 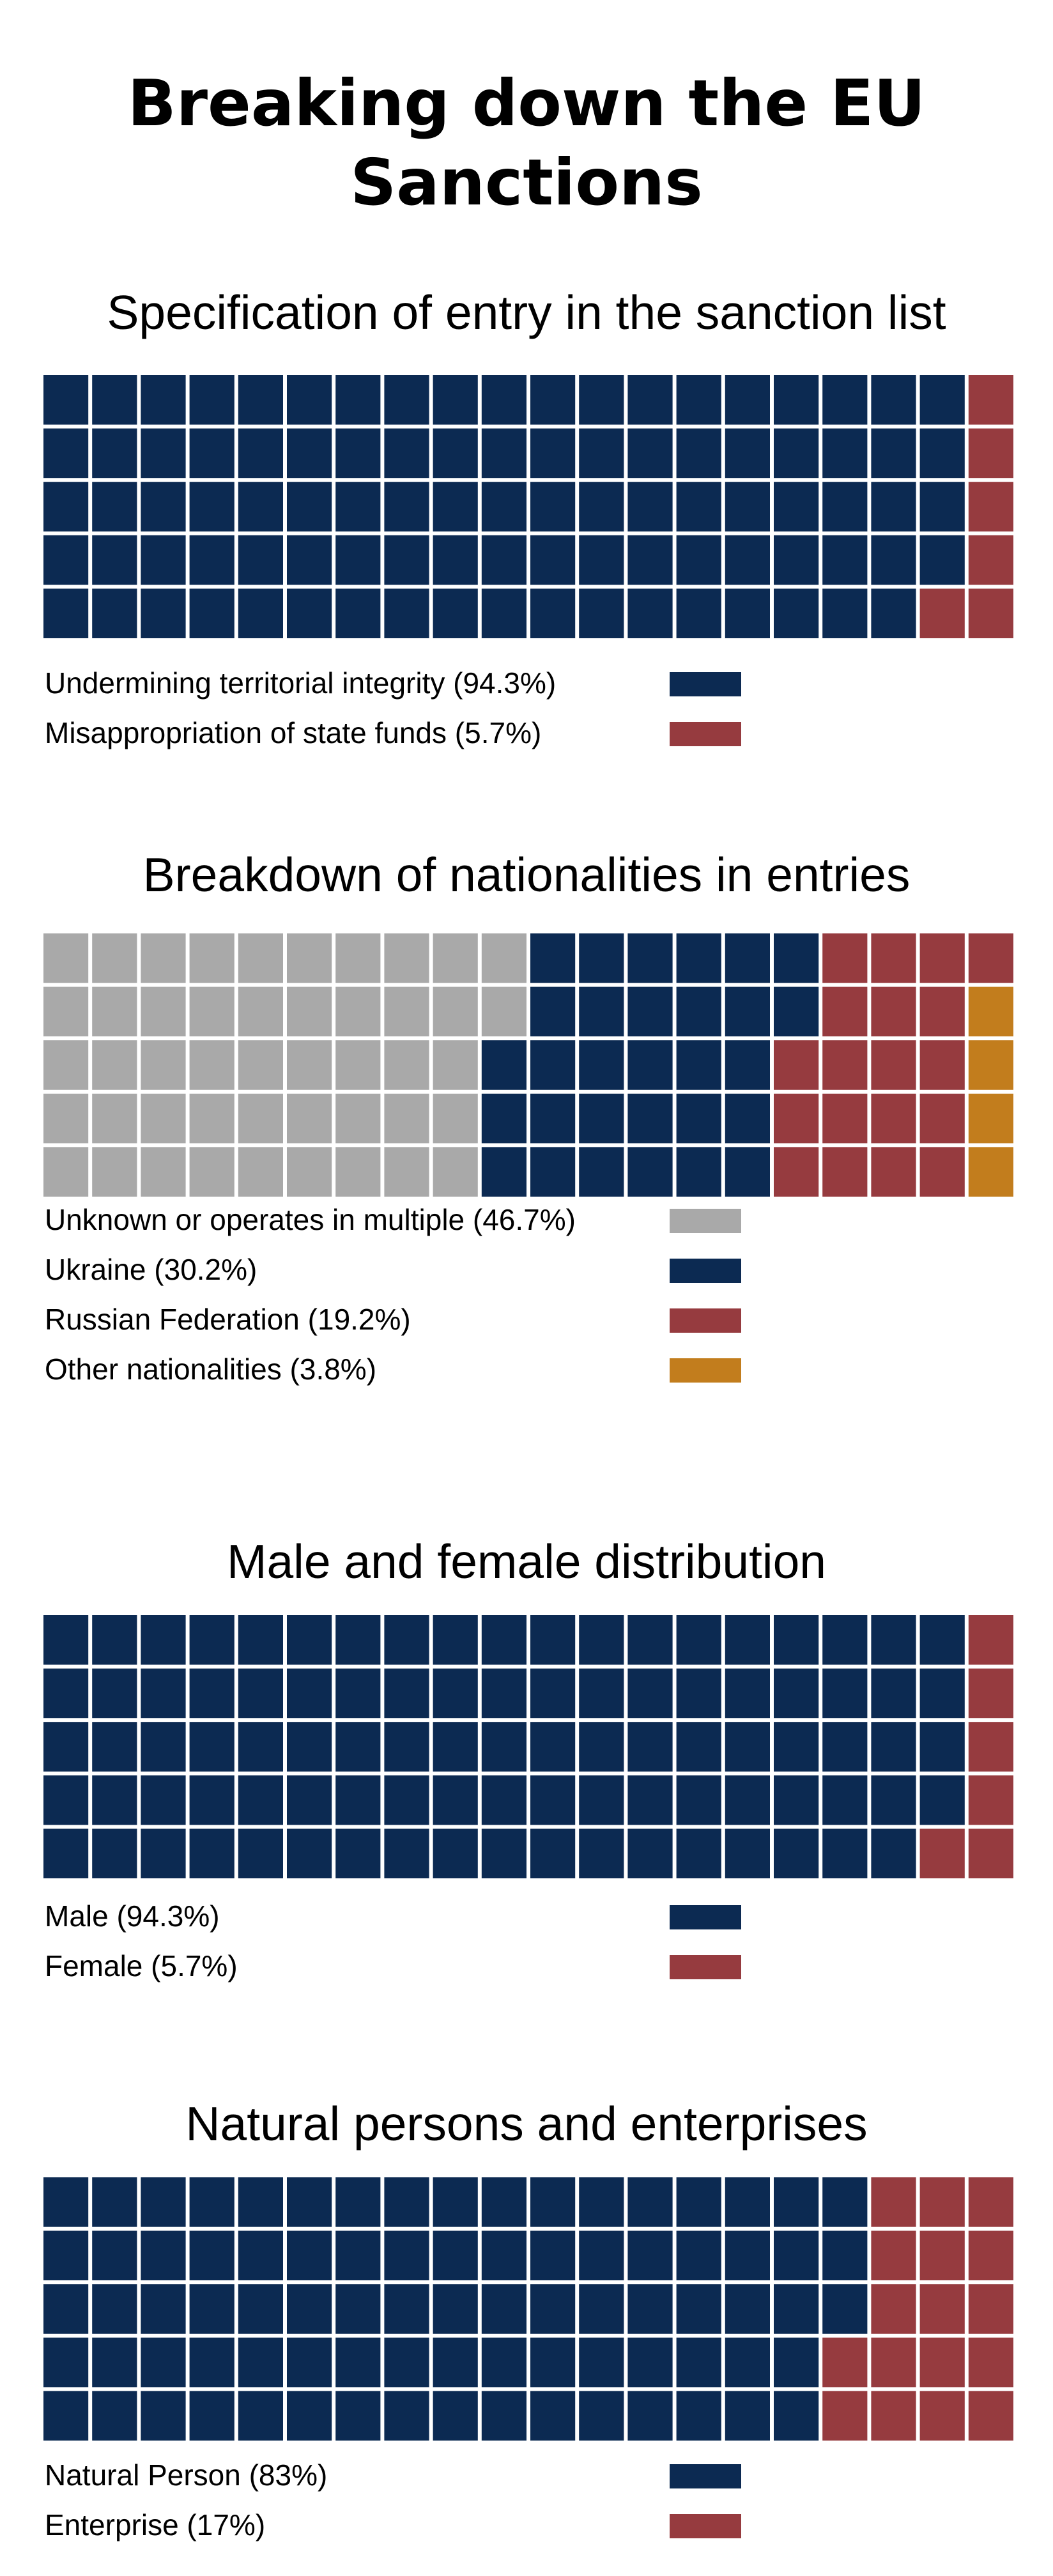 I want to click on legend-label: Natural Person (83%), so click(x=186, y=2475).